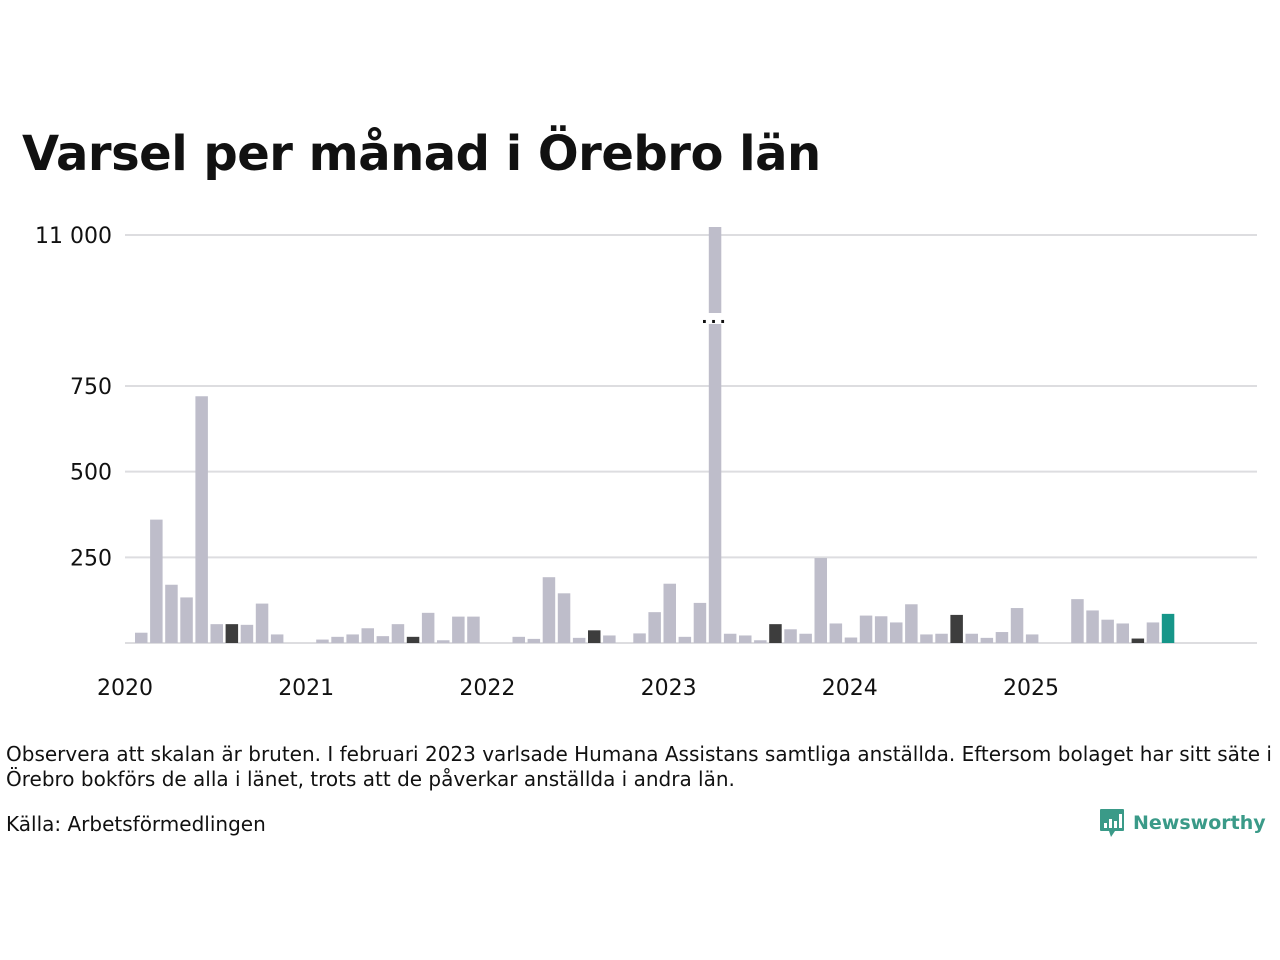  Describe the element at coordinates (700, 622) in the screenshot. I see `bar: 117` at that location.